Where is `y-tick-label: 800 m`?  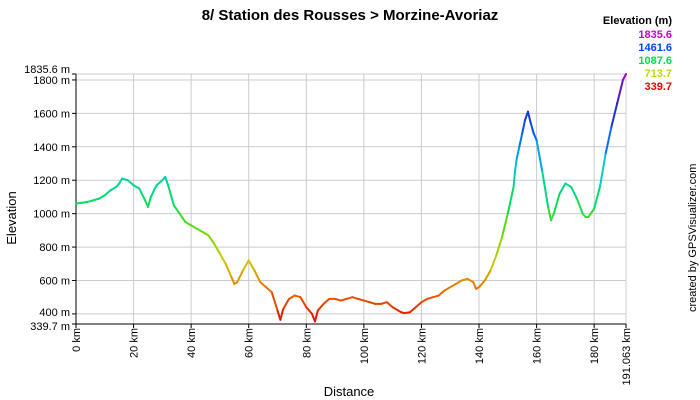
y-tick-label: 800 m is located at coordinates (54, 248).